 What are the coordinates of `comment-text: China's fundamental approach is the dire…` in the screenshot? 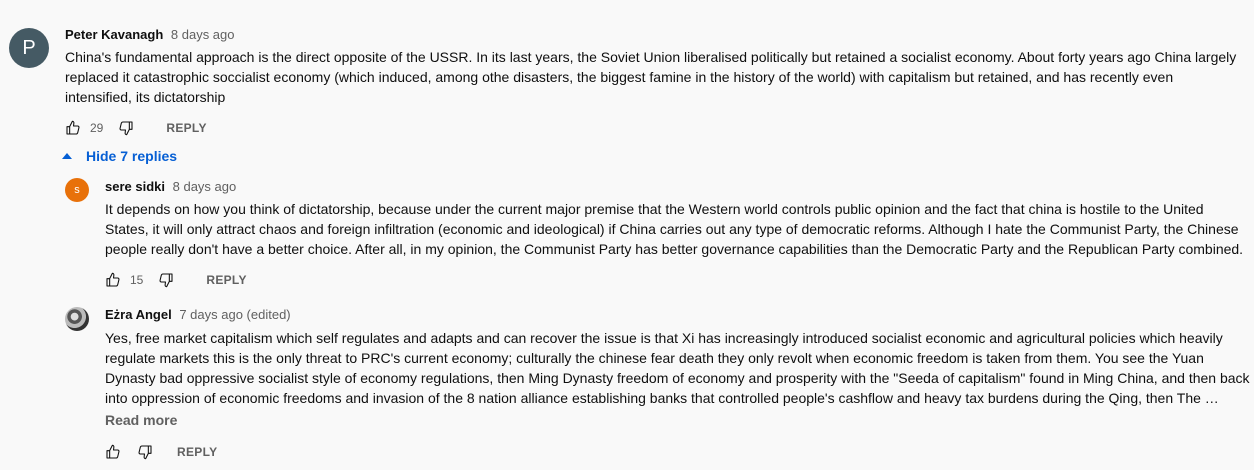 It's located at (651, 77).